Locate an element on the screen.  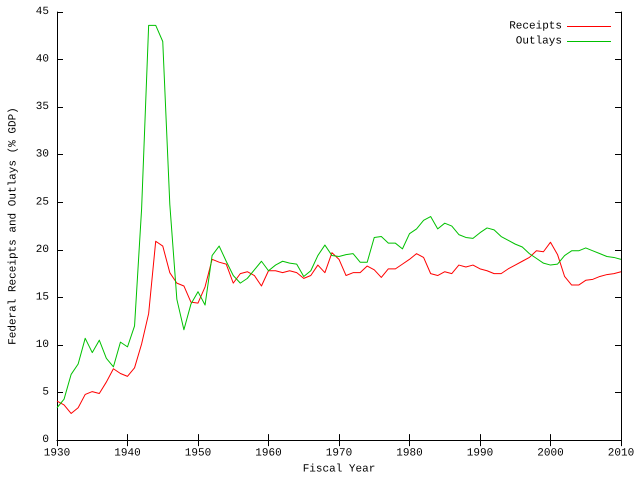
y-tick-label: 5 is located at coordinates (45, 392).